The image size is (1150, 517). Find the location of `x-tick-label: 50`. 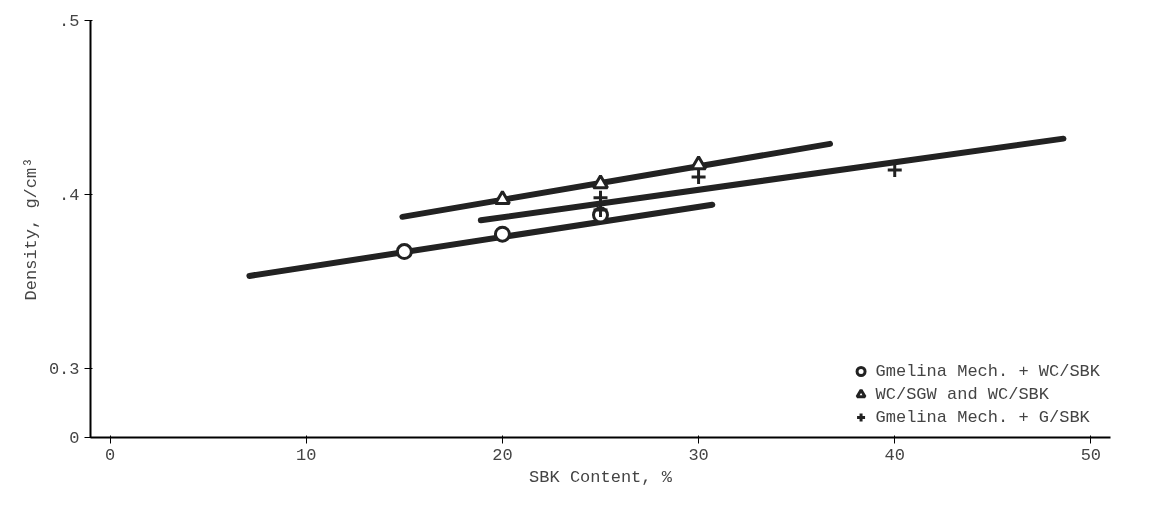

x-tick-label: 50 is located at coordinates (1091, 455).